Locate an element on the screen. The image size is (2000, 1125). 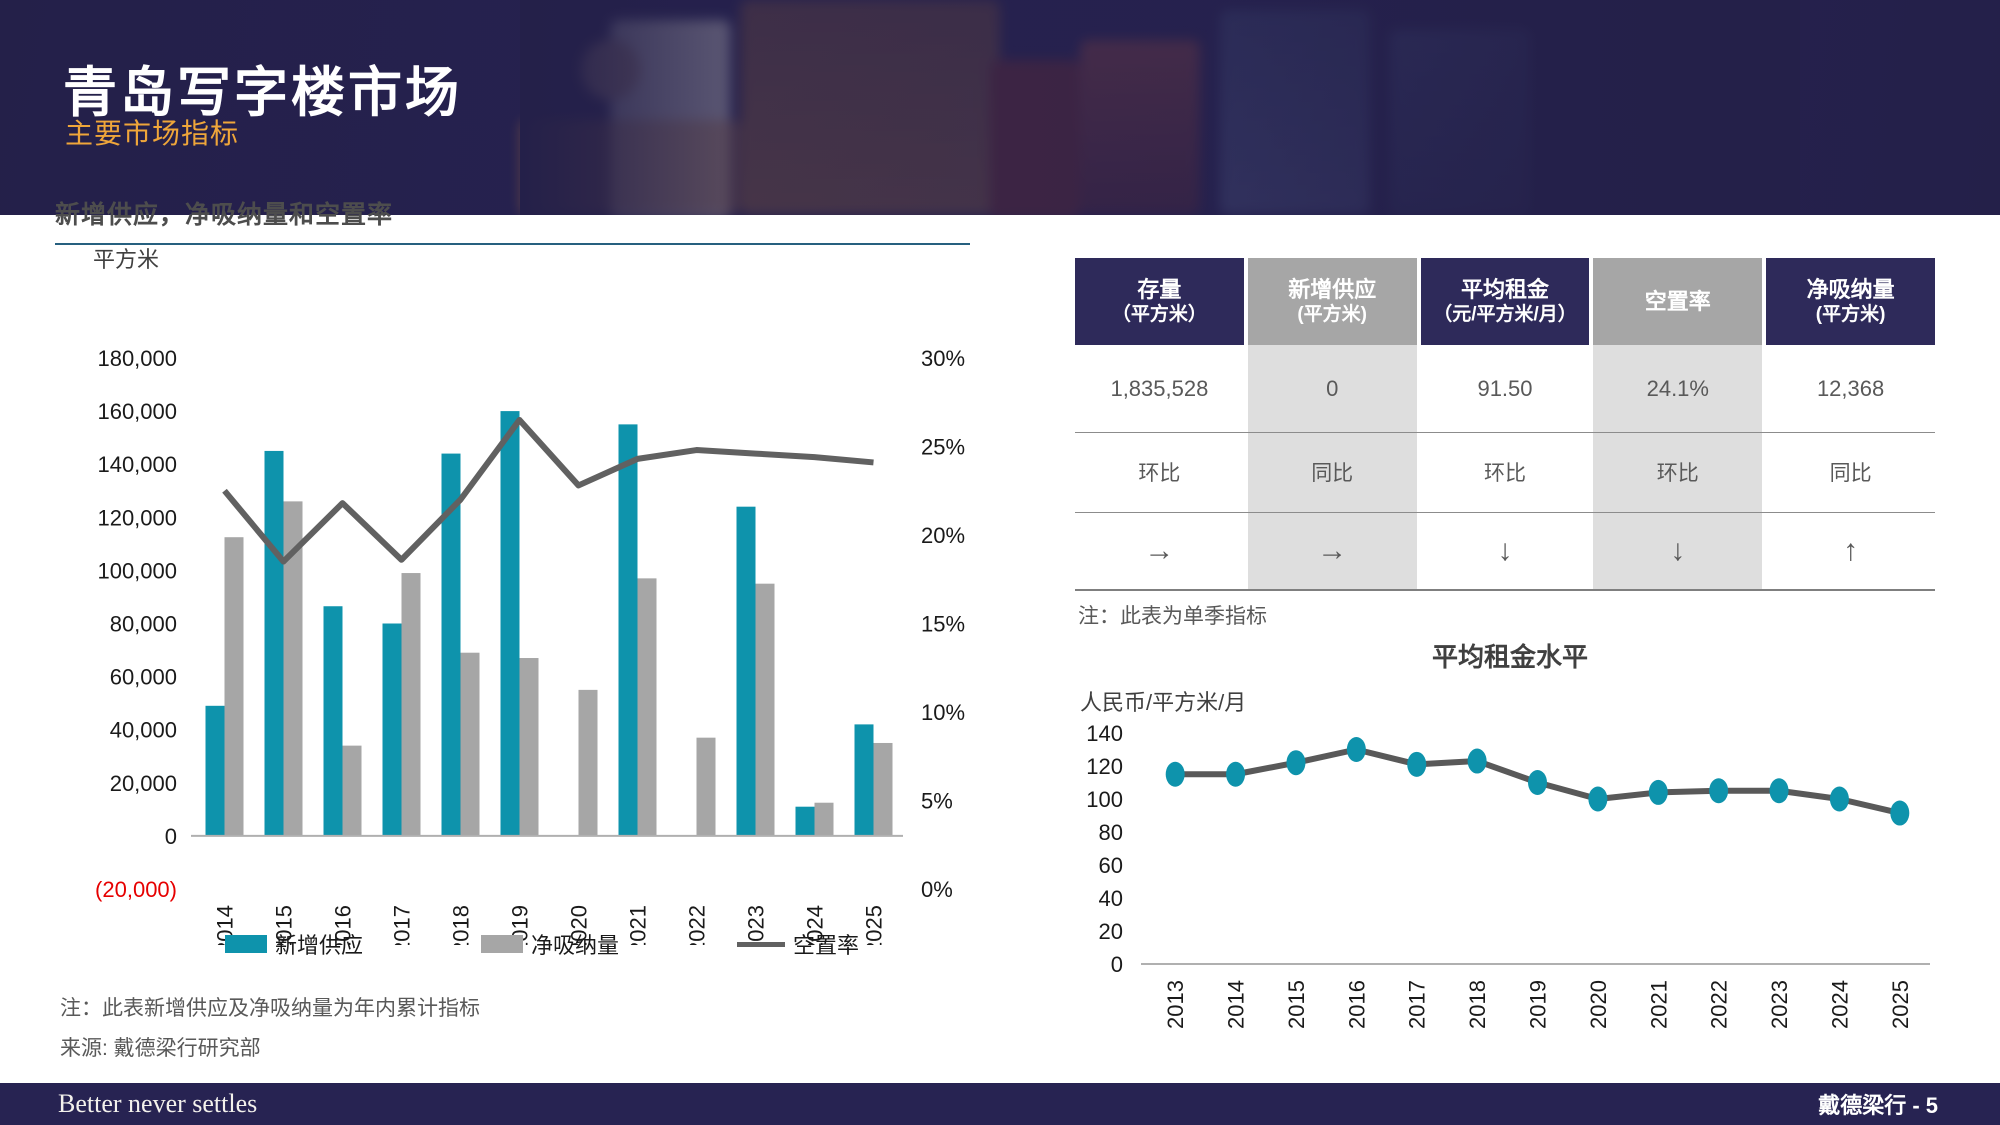
absorption-bar-2016 is located at coordinates (352, 790).